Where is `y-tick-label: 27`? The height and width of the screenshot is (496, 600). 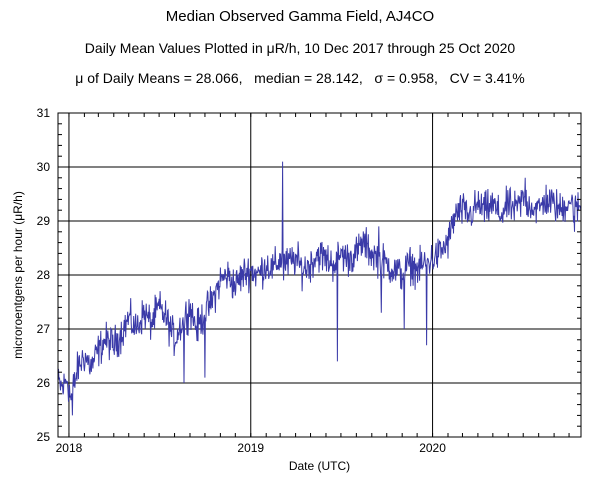
y-tick-label: 27 is located at coordinates (44, 329).